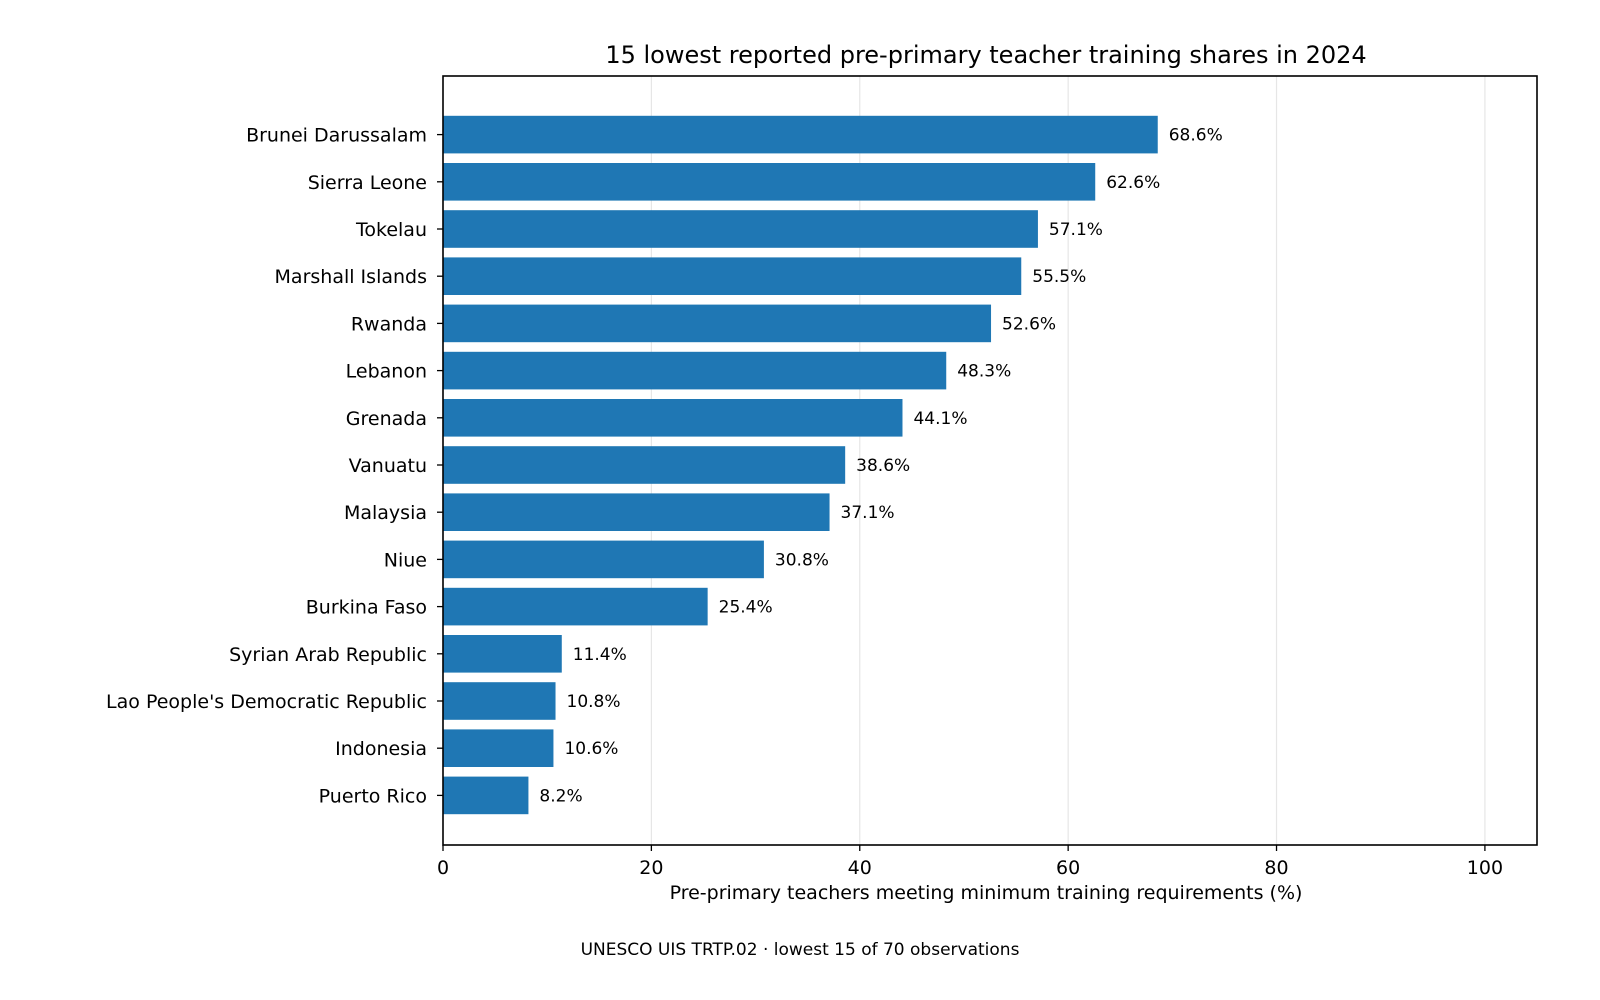  I want to click on y-tick-label: Niue, so click(405, 560).